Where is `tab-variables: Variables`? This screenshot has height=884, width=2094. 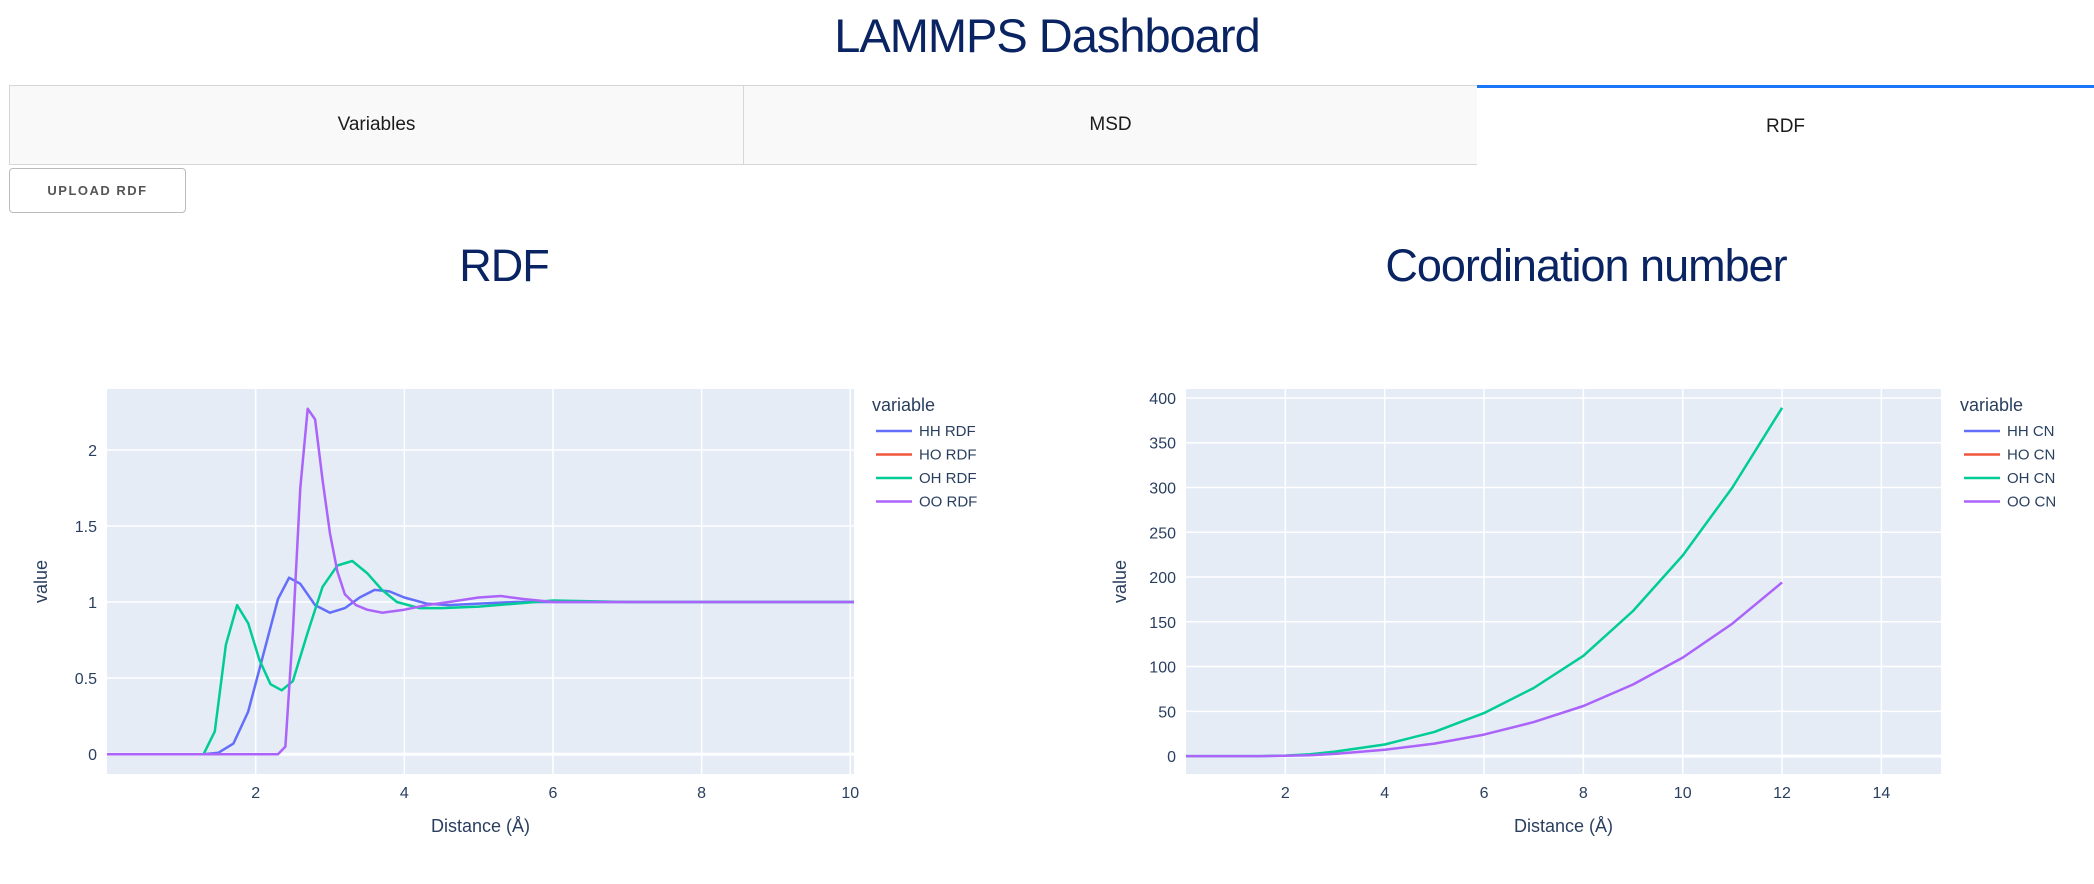 tab-variables: Variables is located at coordinates (376, 125).